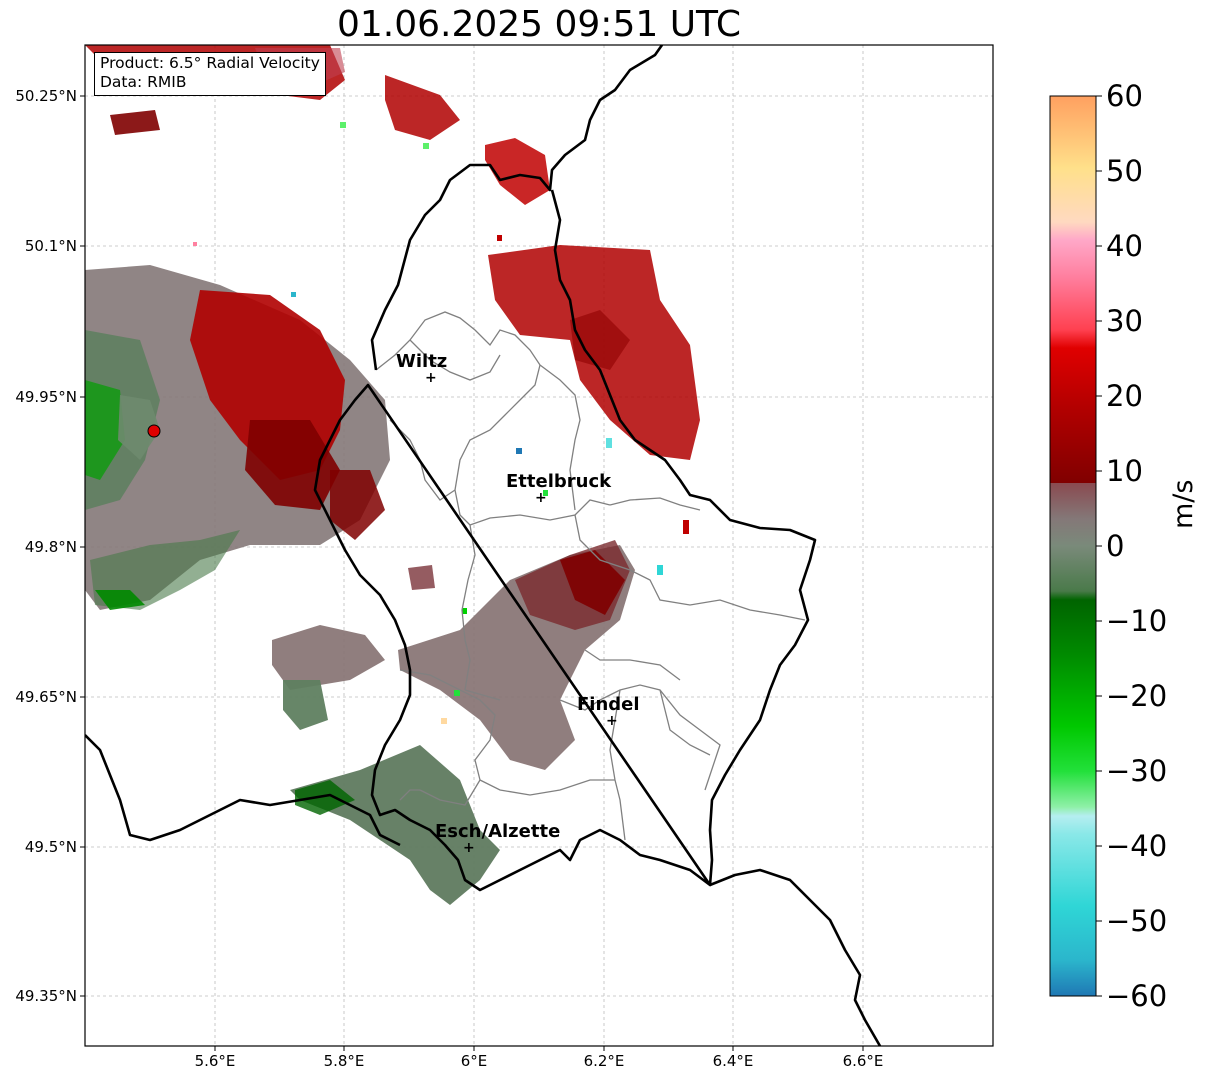  What do you see at coordinates (46, 96) in the screenshot?
I see `lat-tick-label: 50.25°N` at bounding box center [46, 96].